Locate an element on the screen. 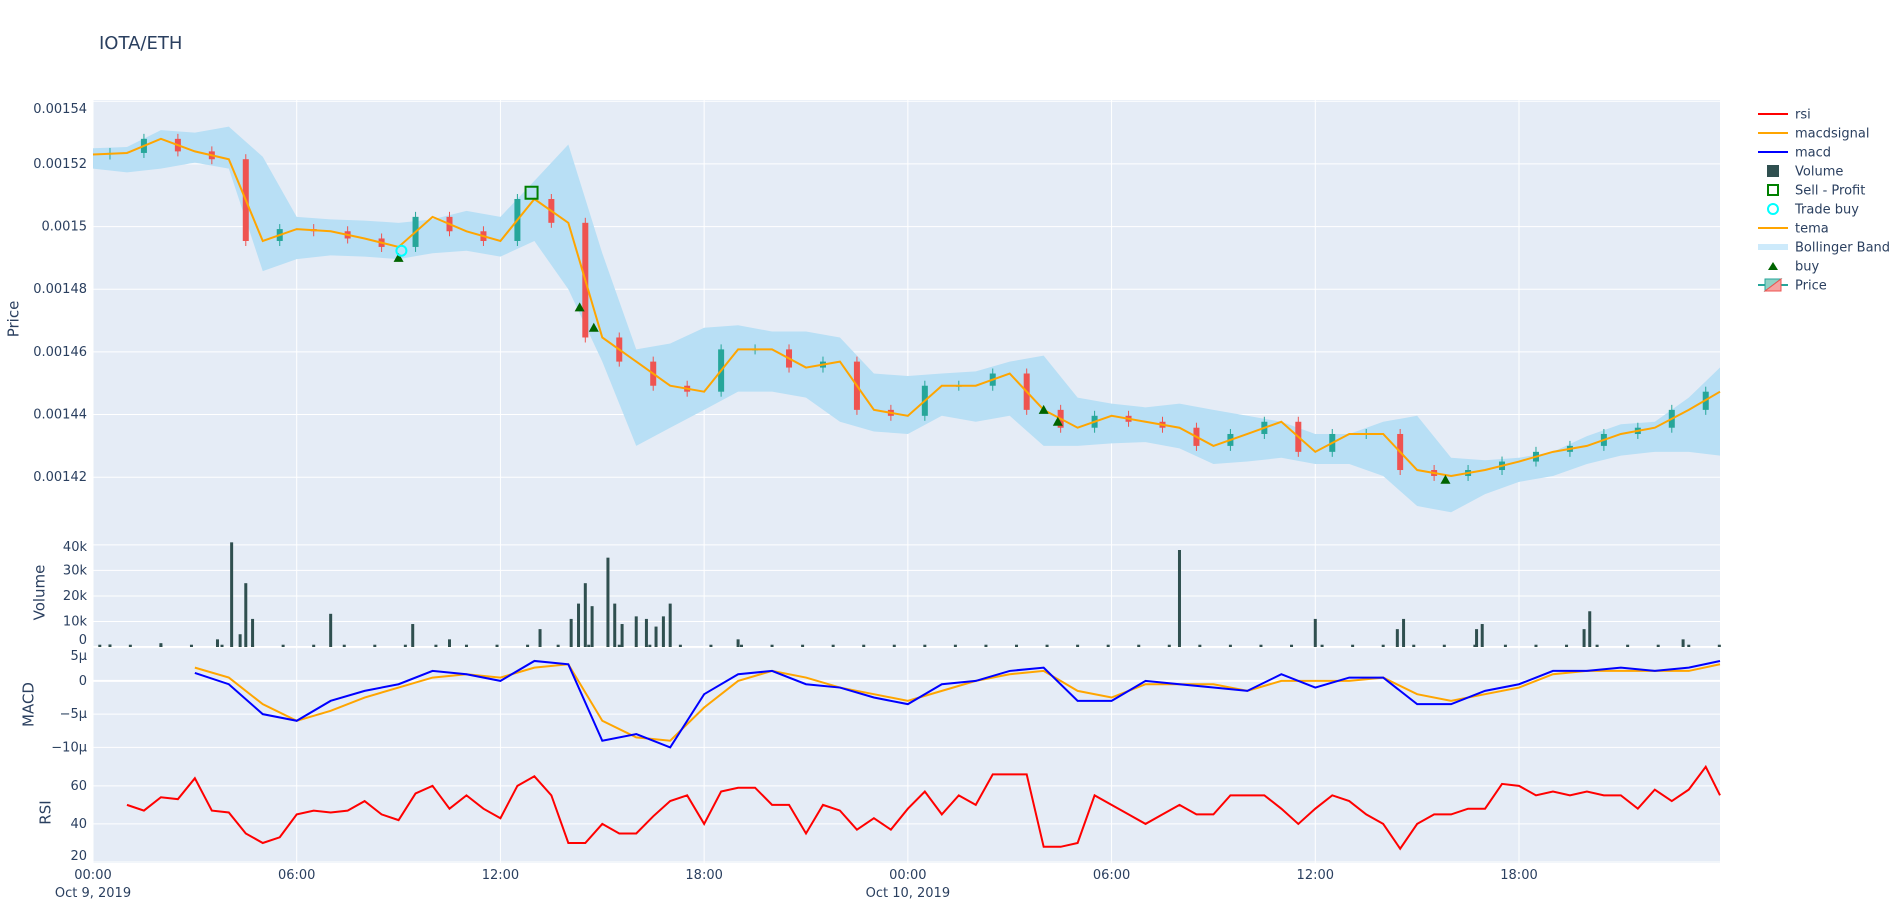  x-date-label: Oct 10, 2019 is located at coordinates (908, 893).